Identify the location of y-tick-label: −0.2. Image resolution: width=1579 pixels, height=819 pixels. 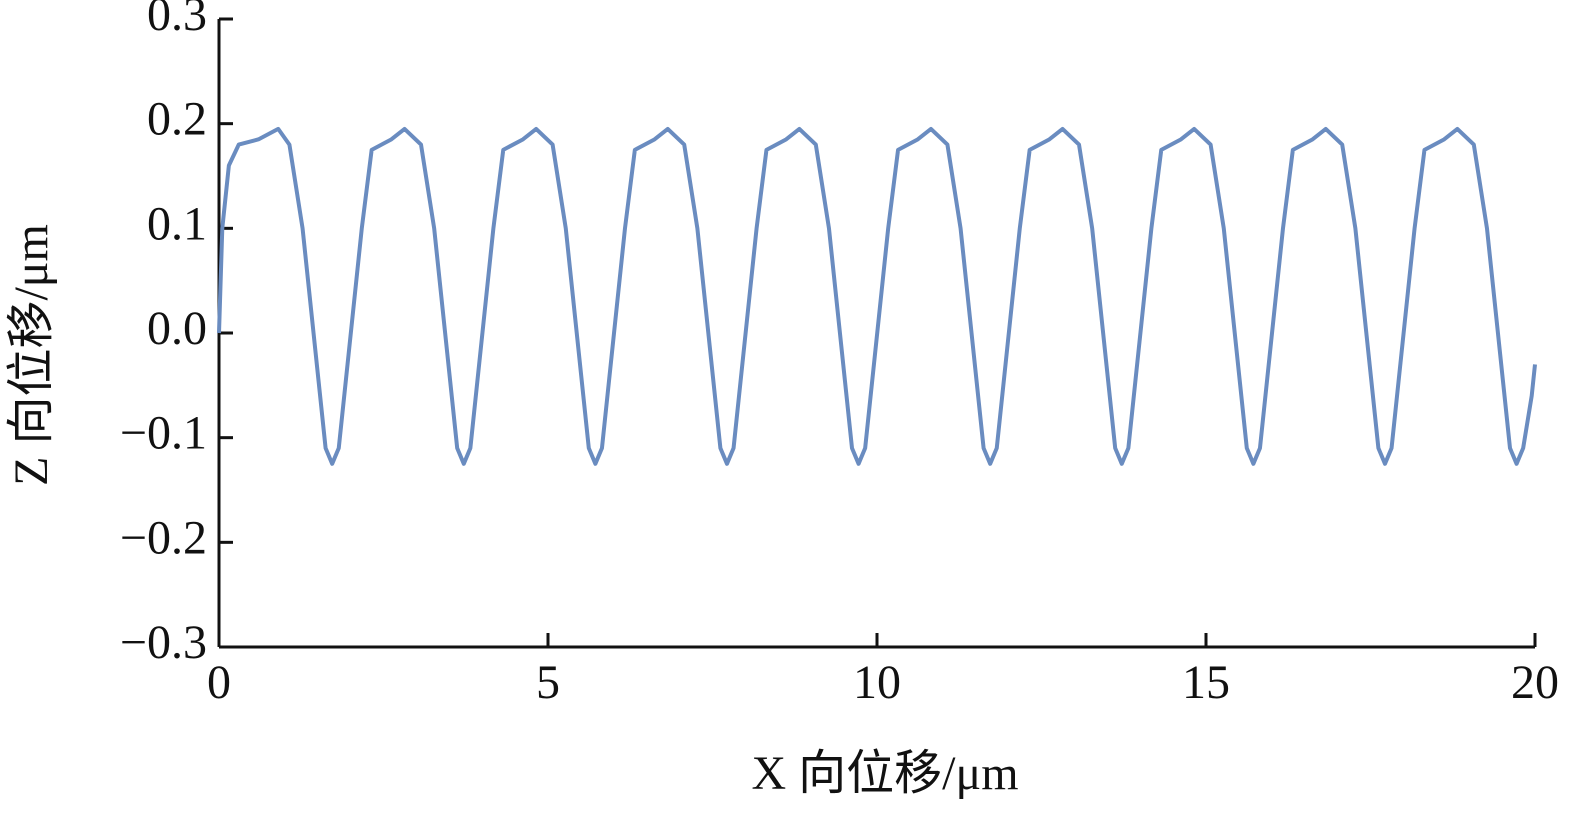
(163, 537).